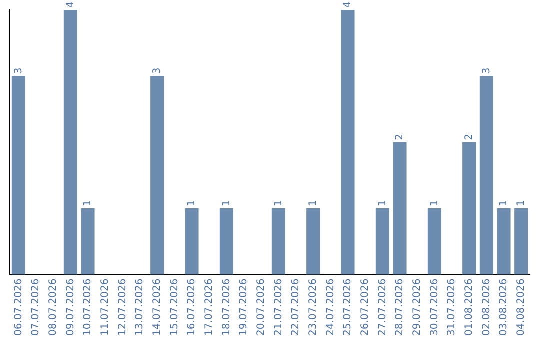  Describe the element at coordinates (140, 307) in the screenshot. I see `x-tick-label: 13.07.2026` at that location.